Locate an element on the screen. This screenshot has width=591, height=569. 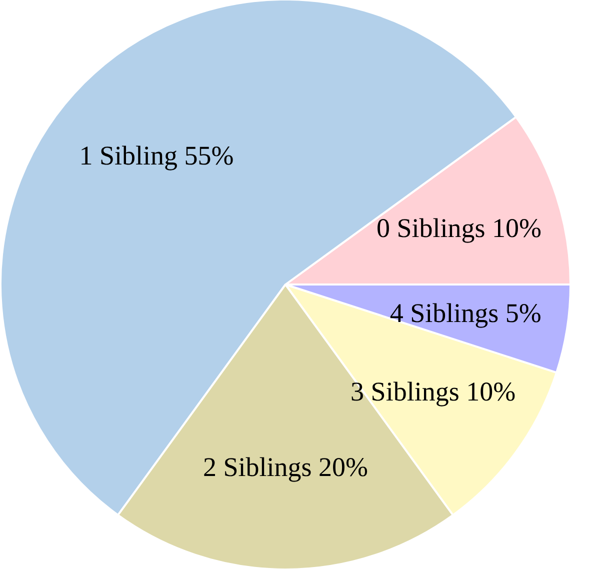
slice-label: 0 Siblings 10% is located at coordinates (459, 228).